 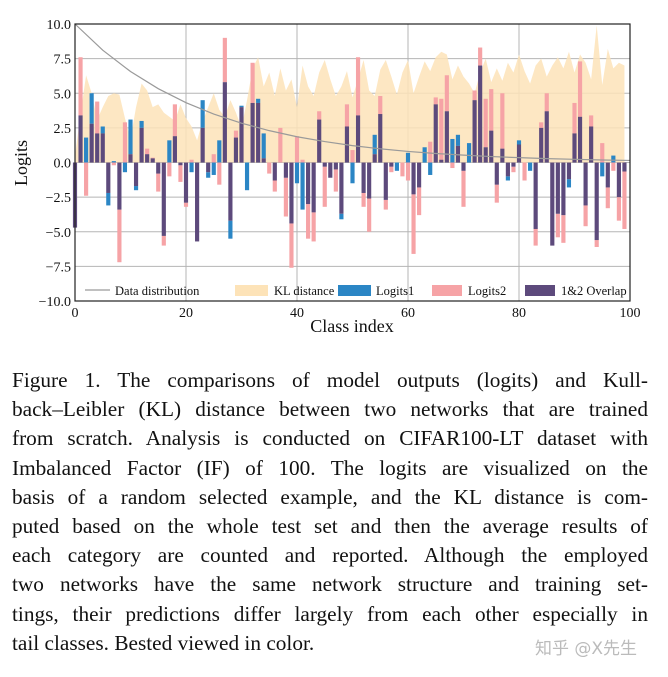 What do you see at coordinates (352, 326) in the screenshot?
I see `x-axis-label: Class index` at bounding box center [352, 326].